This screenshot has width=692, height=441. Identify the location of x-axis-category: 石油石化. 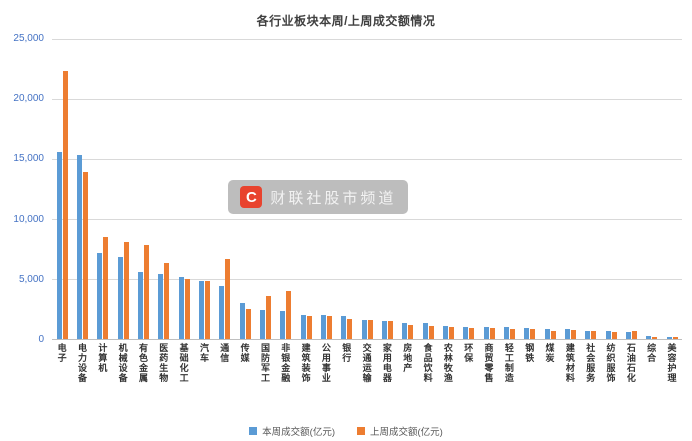
(631, 379).